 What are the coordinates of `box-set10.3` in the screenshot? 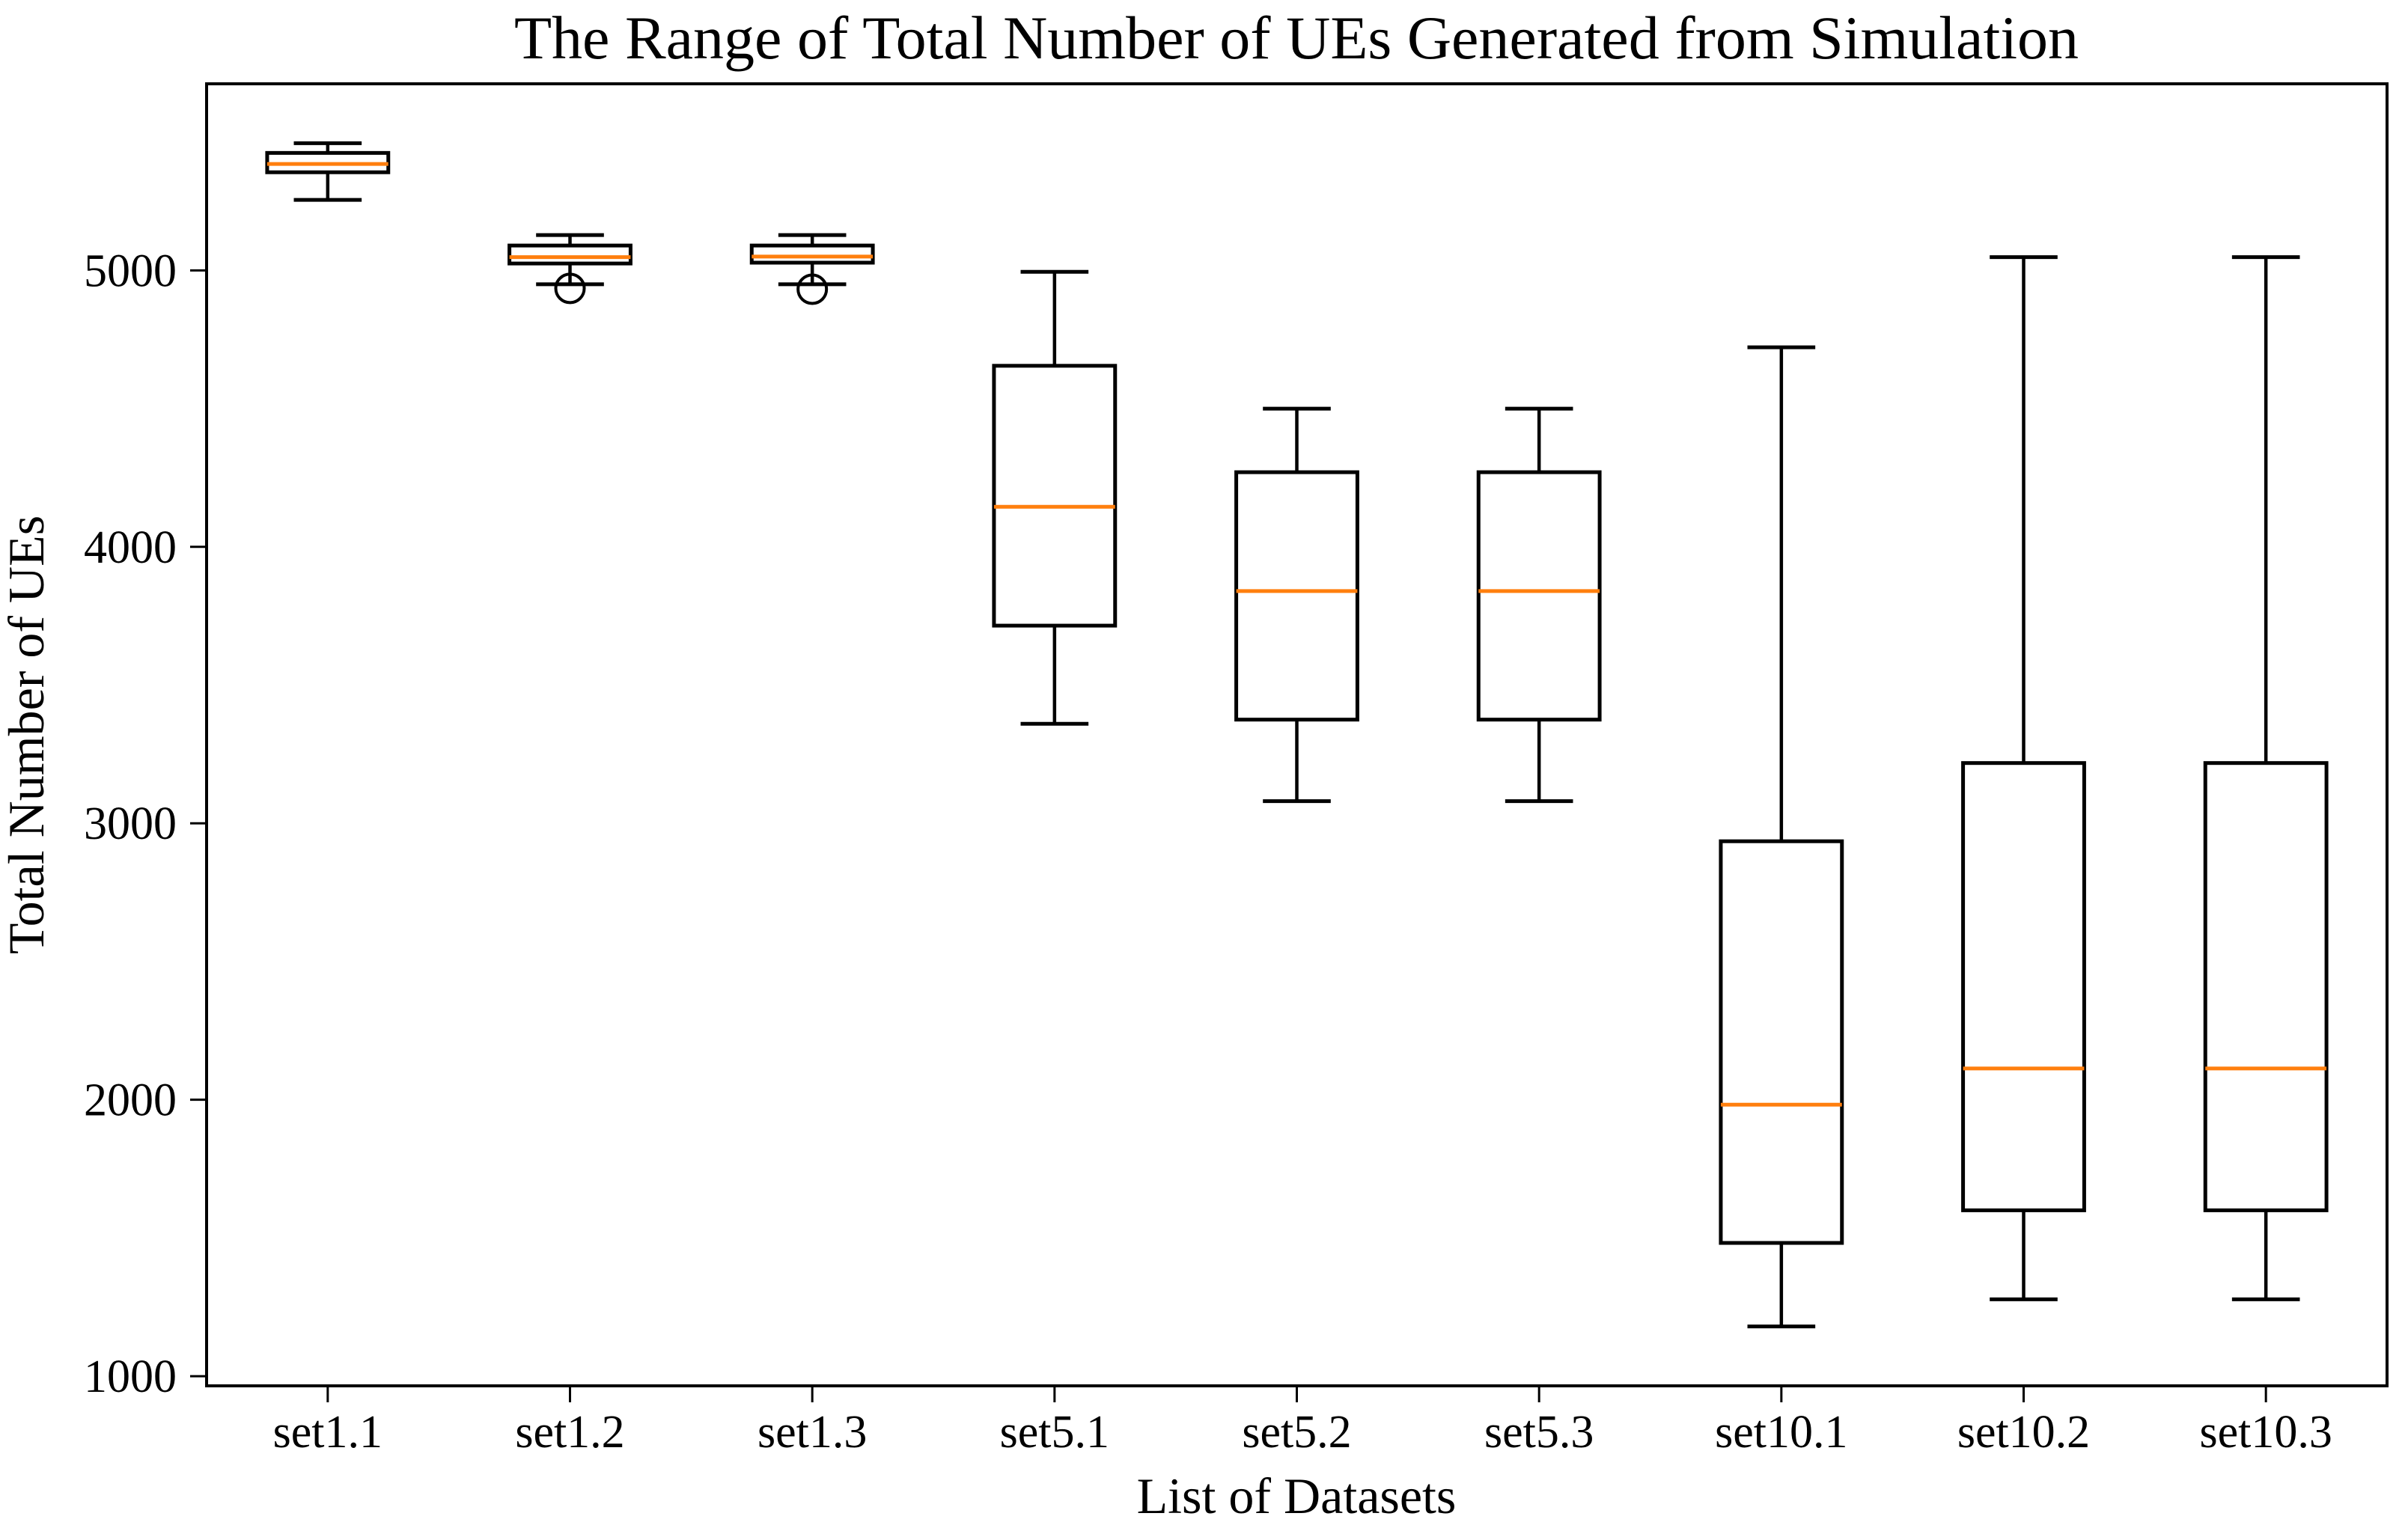 It's located at (2266, 986).